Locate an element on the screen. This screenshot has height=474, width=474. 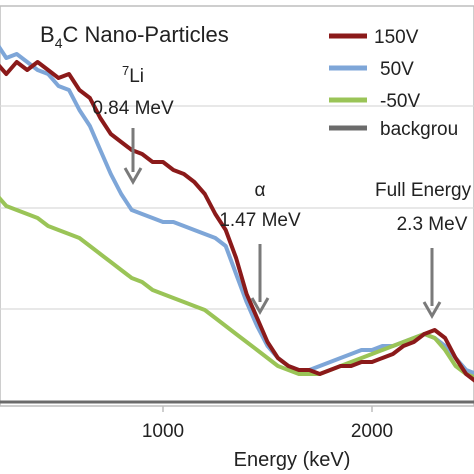
legend-label-0: 150V is located at coordinates (396, 37).